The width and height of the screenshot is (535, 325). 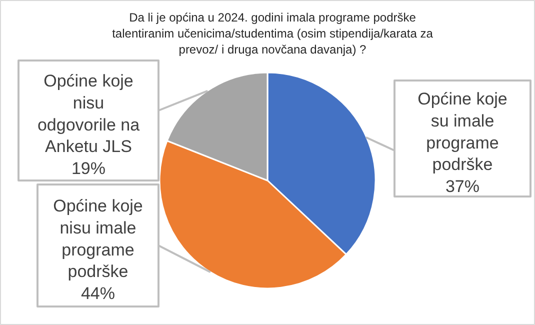 I want to click on slice-label: Općine koje nisu imale programe podrške, so click(x=98, y=239).